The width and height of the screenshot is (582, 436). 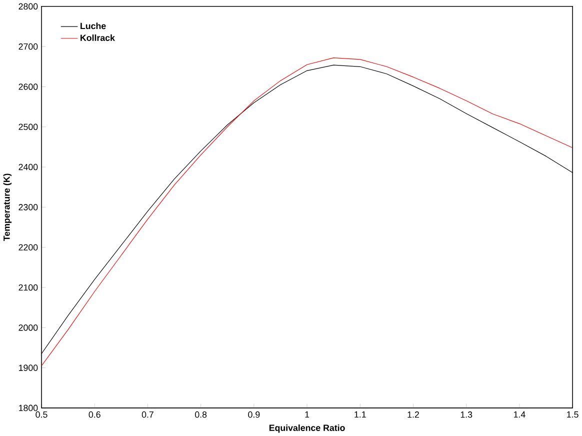 I want to click on y-tick-label: 2500, so click(x=28, y=127).